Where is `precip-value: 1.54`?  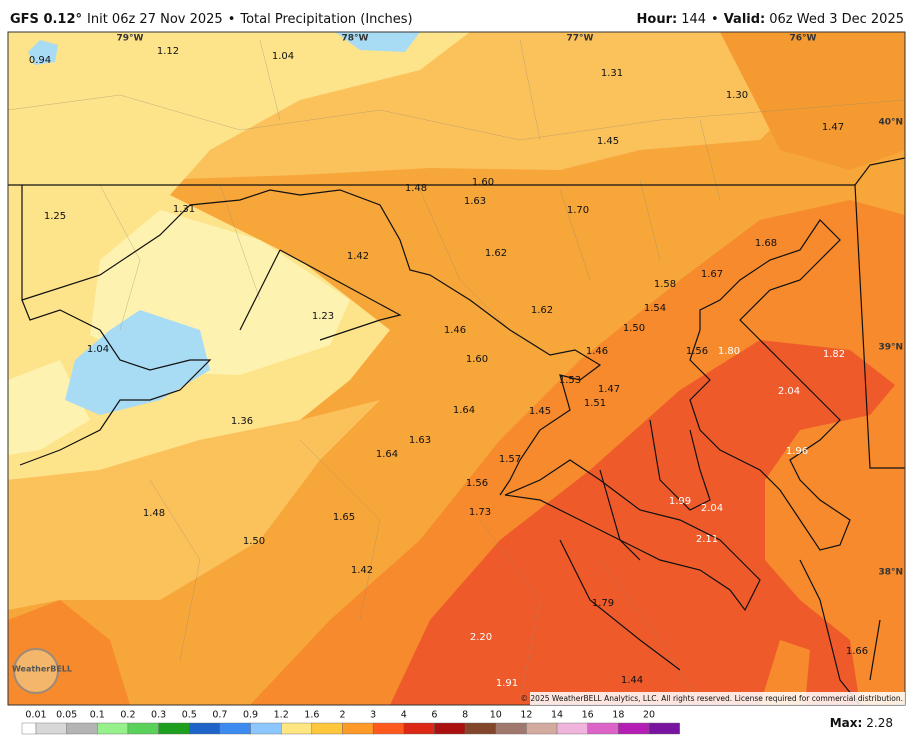 precip-value: 1.54 is located at coordinates (655, 308).